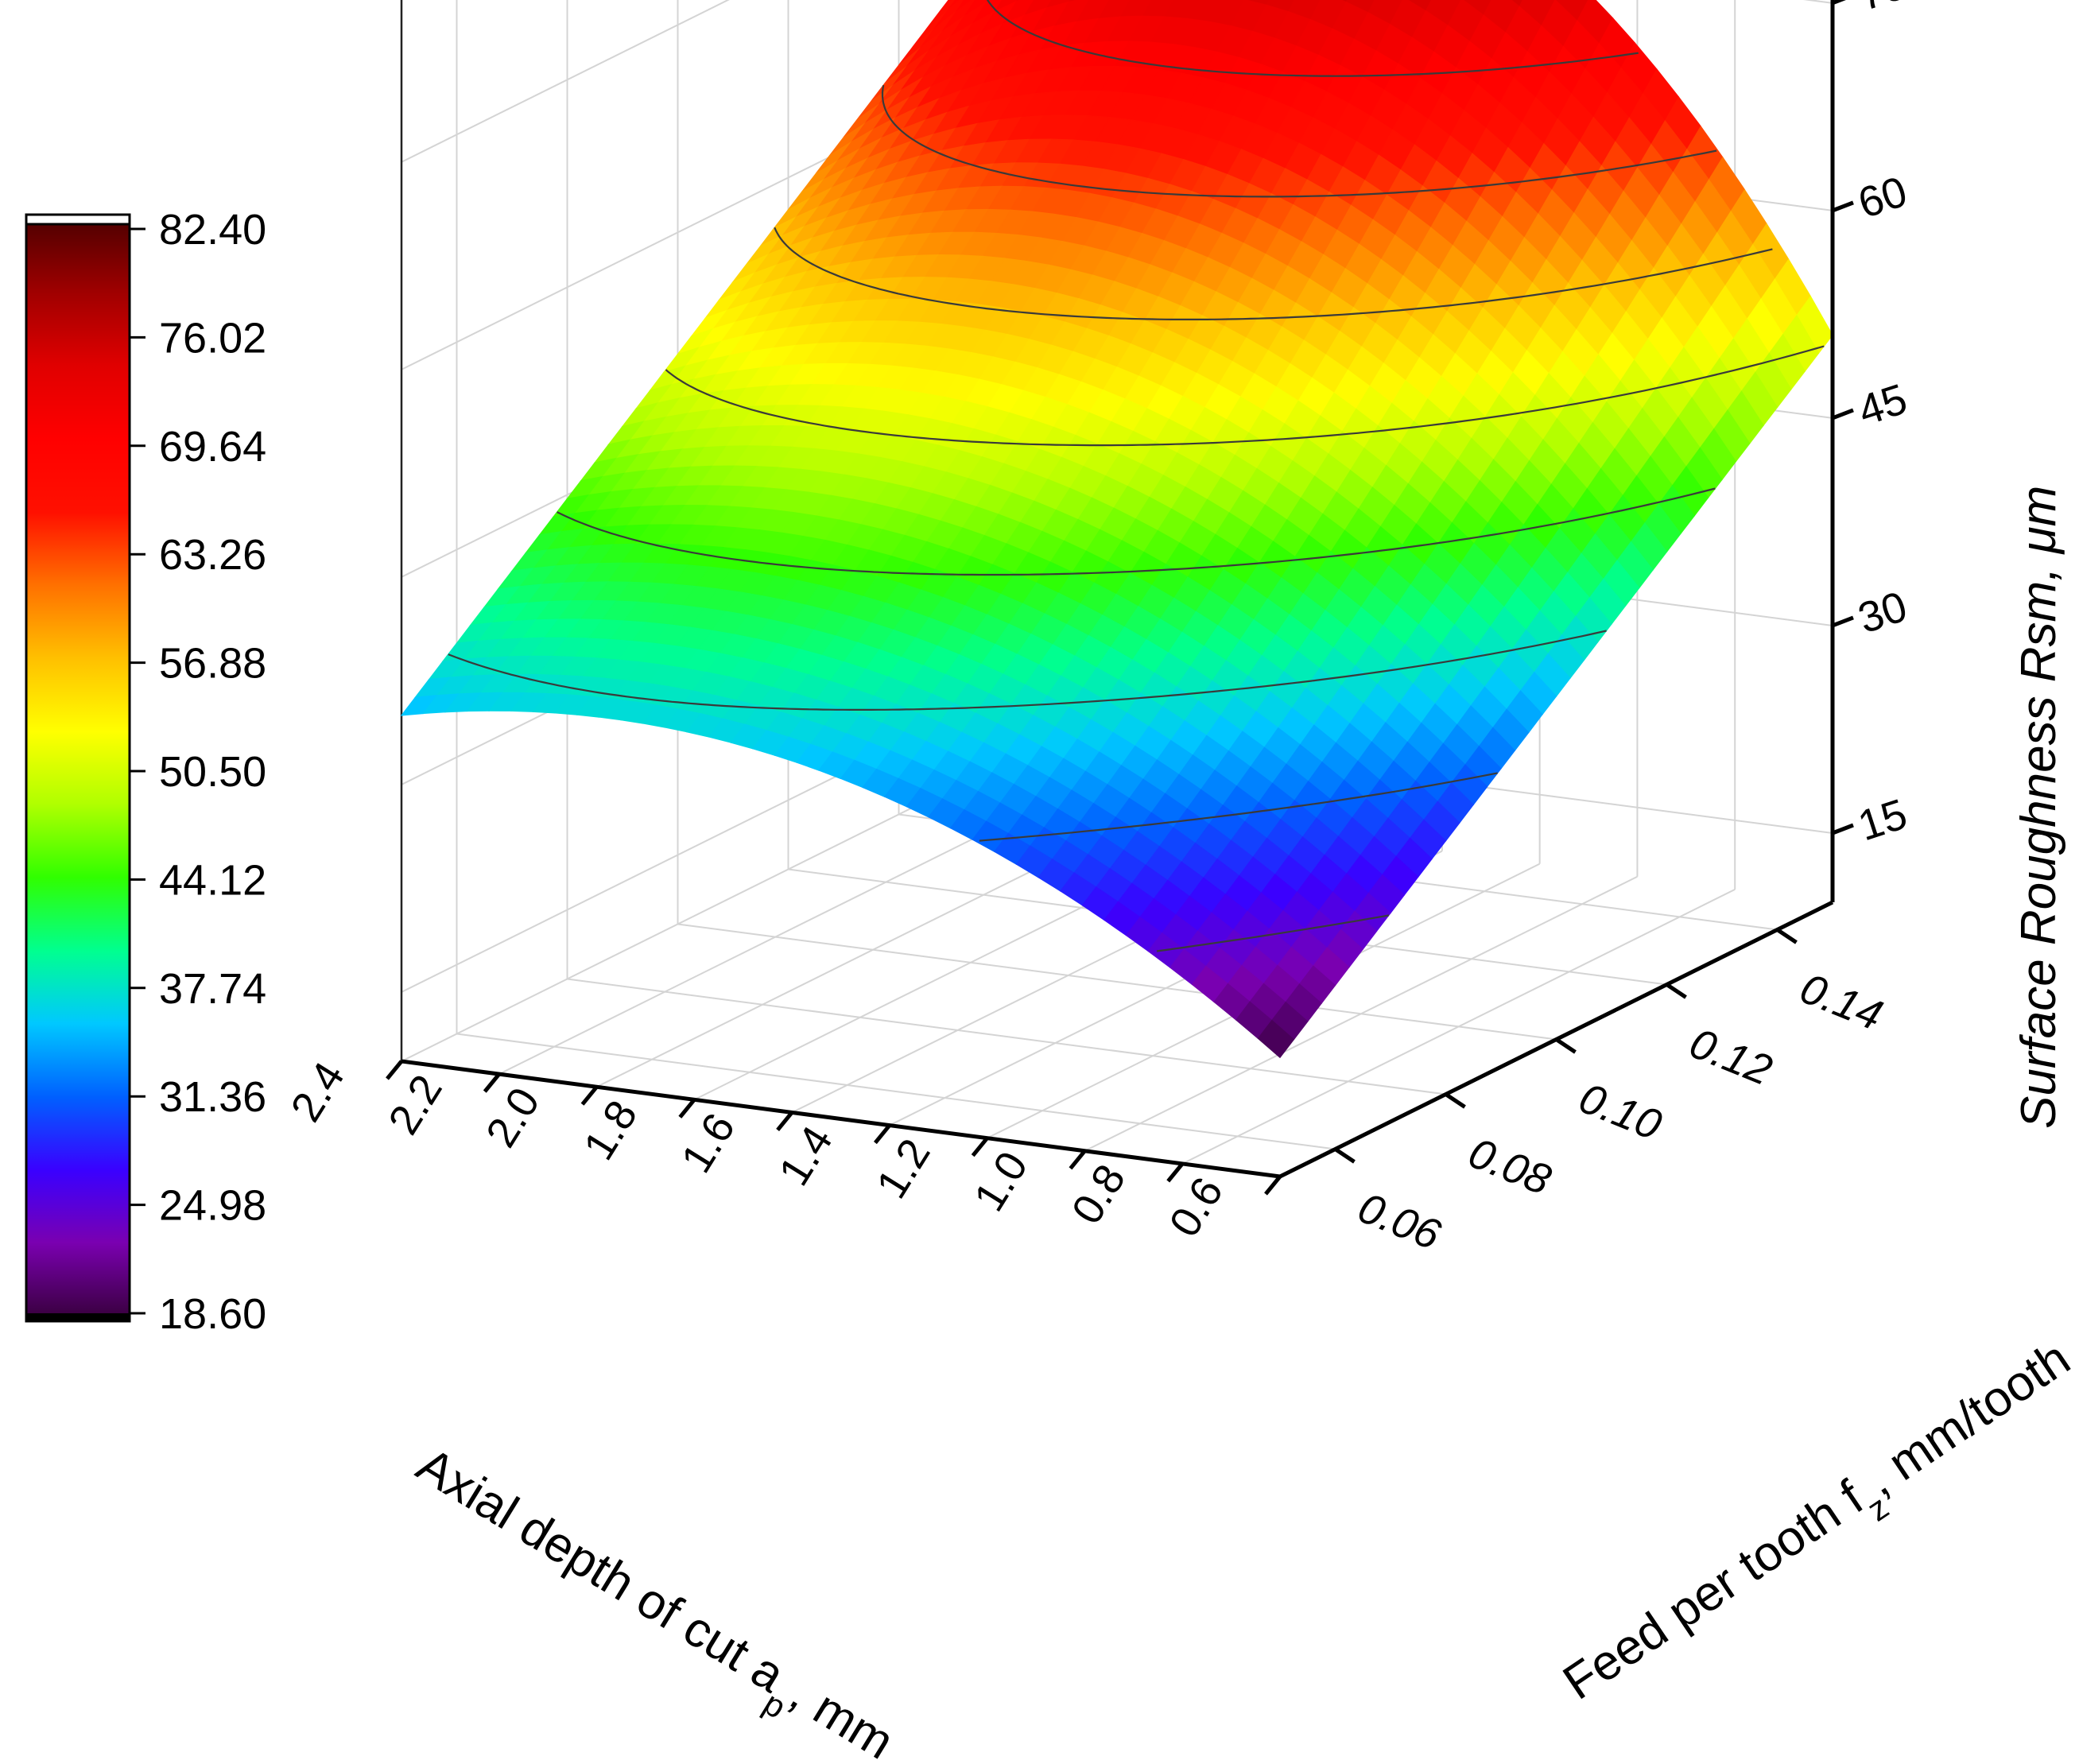 This screenshot has height=1764, width=2079. Describe the element at coordinates (842, 1715) in the screenshot. I see `x-axis-title-unit: , mm` at that location.